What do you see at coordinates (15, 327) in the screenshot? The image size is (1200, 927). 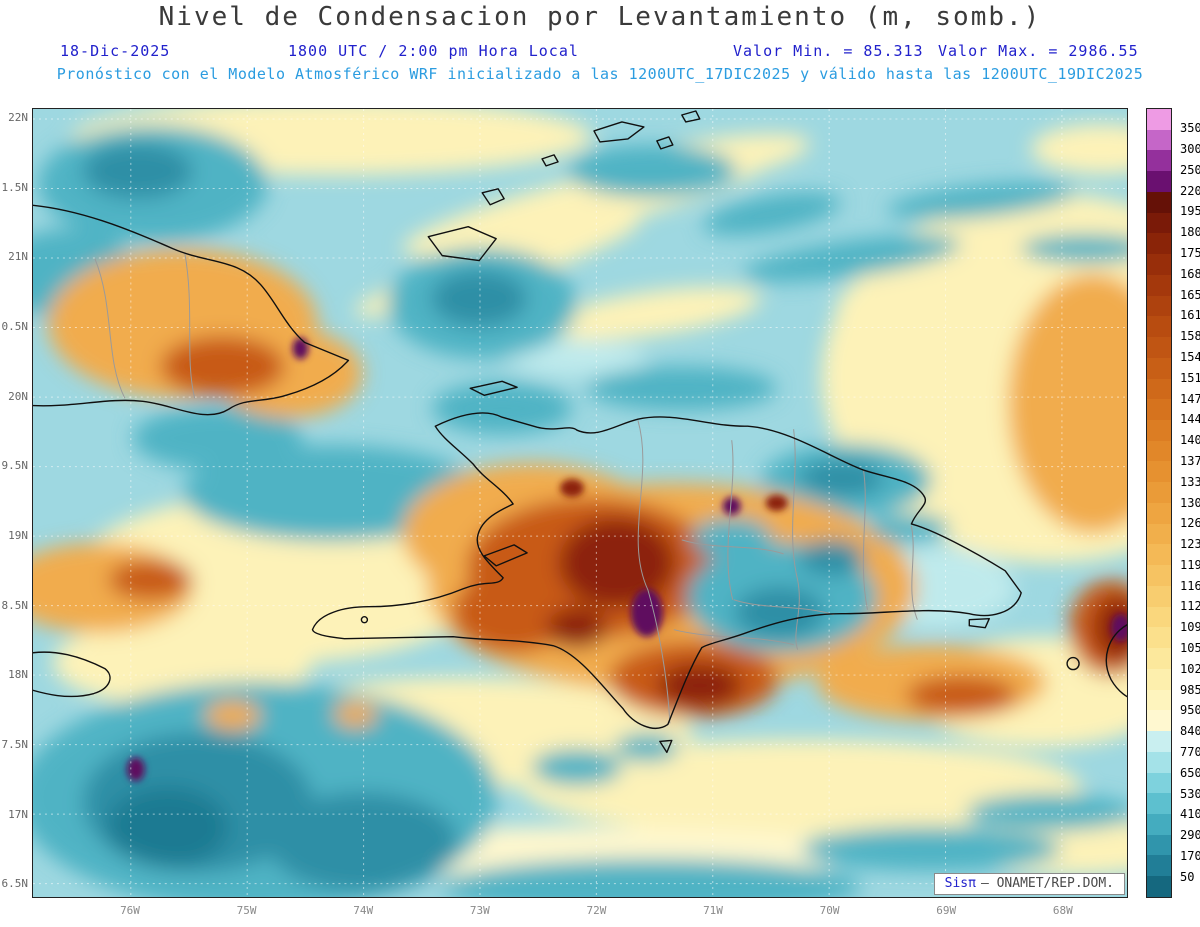 I see `lat-tick-label: 0.5N` at bounding box center [15, 327].